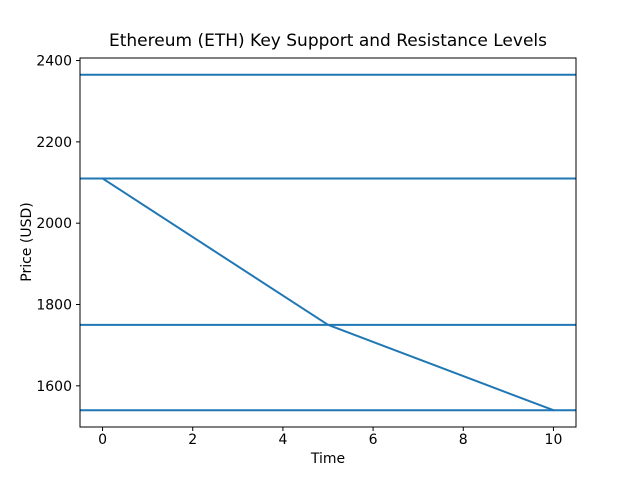 This screenshot has height=480, width=640. Describe the element at coordinates (54, 143) in the screenshot. I see `y-tick-label: 2200` at that location.